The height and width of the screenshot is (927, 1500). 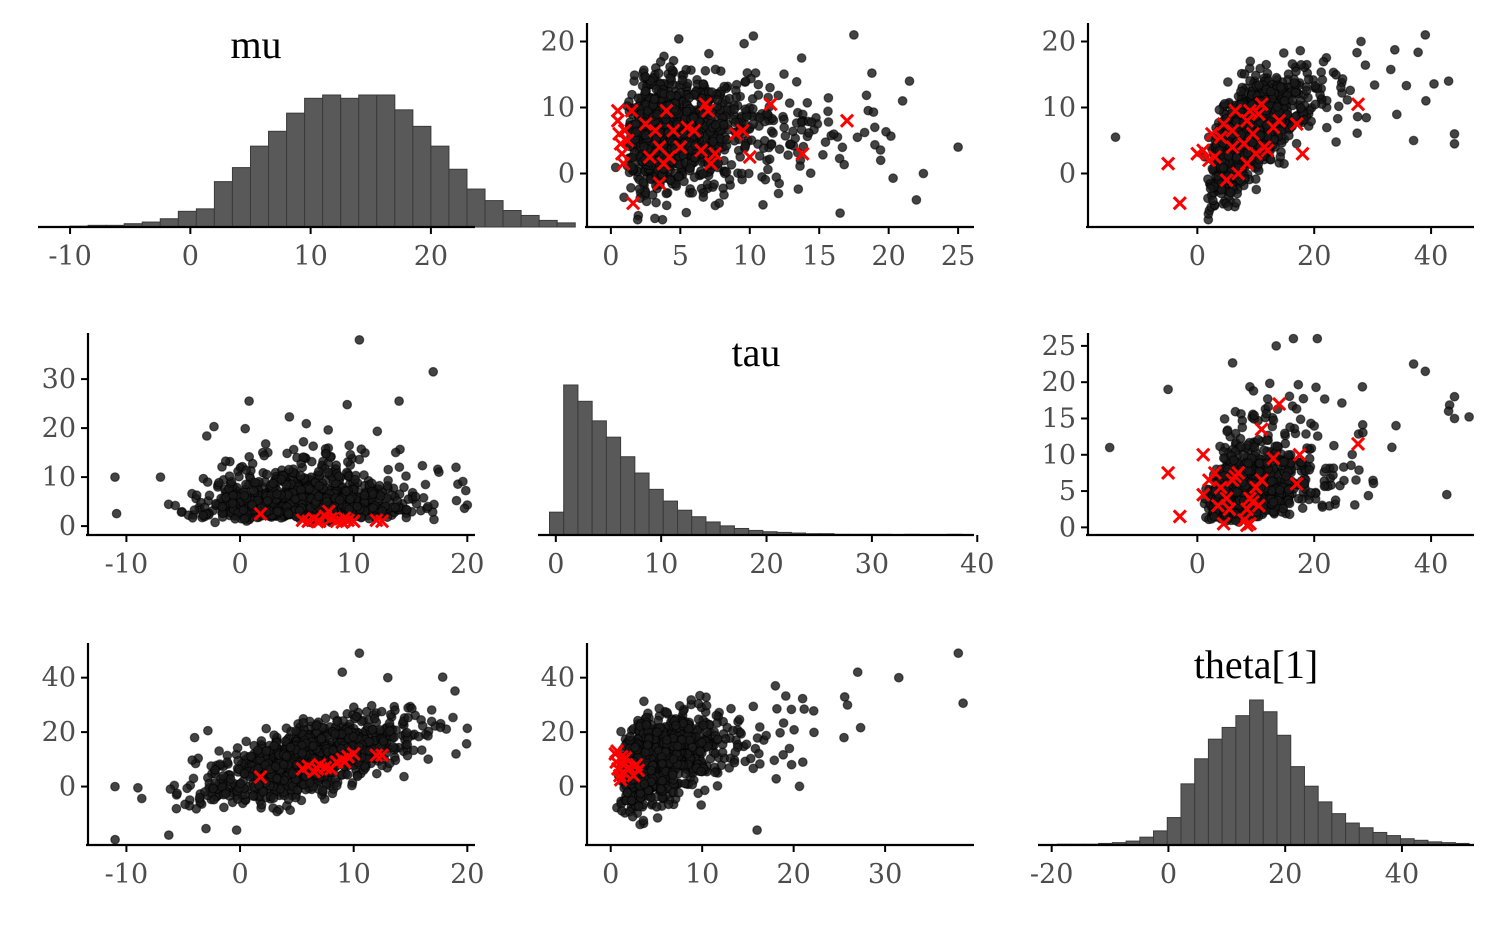 I want to click on x-tick-label: -10, so click(x=69, y=256).